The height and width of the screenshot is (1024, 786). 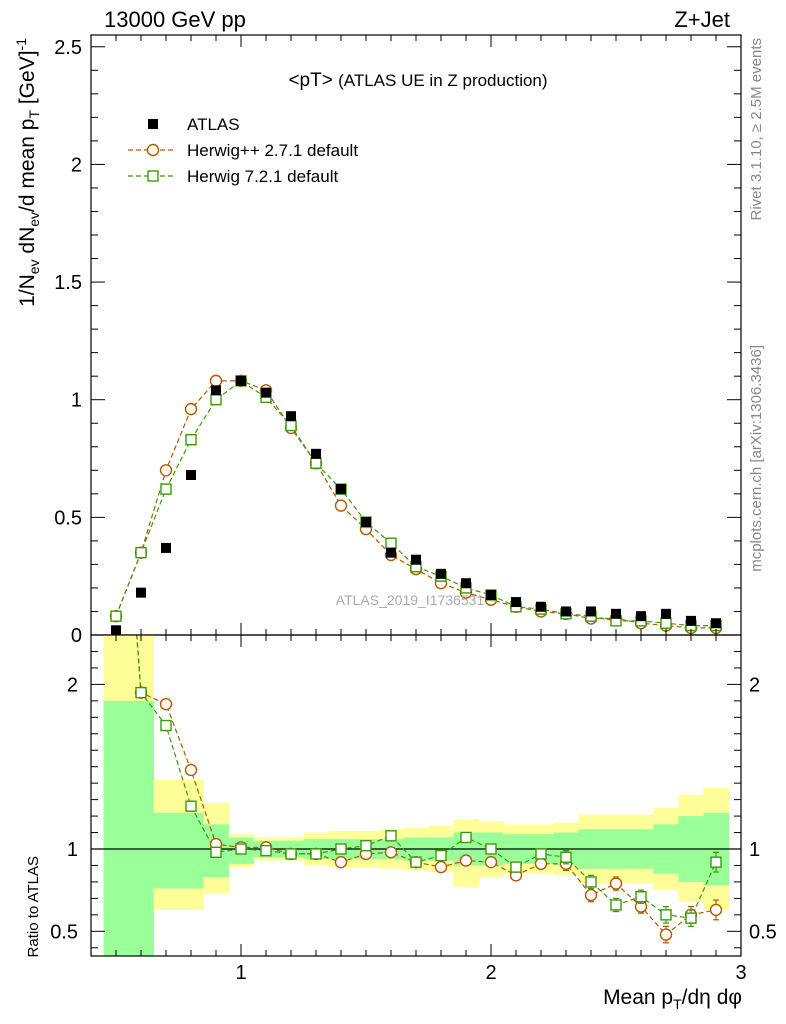 I want to click on header-right-label: Z+Jet, so click(x=702, y=19).